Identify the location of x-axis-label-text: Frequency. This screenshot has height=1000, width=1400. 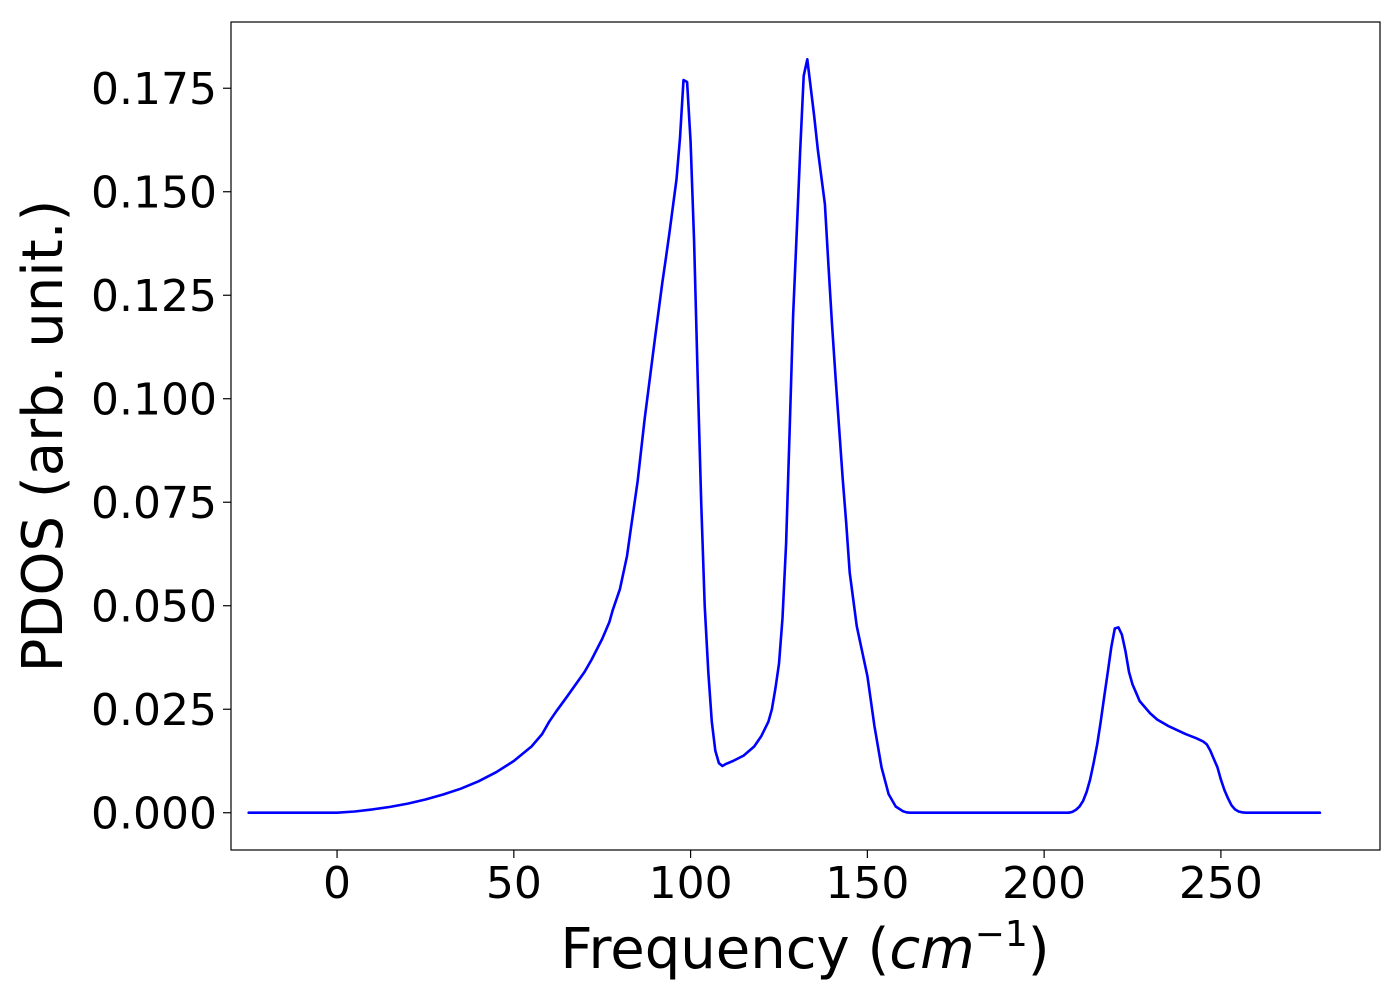
(704, 949).